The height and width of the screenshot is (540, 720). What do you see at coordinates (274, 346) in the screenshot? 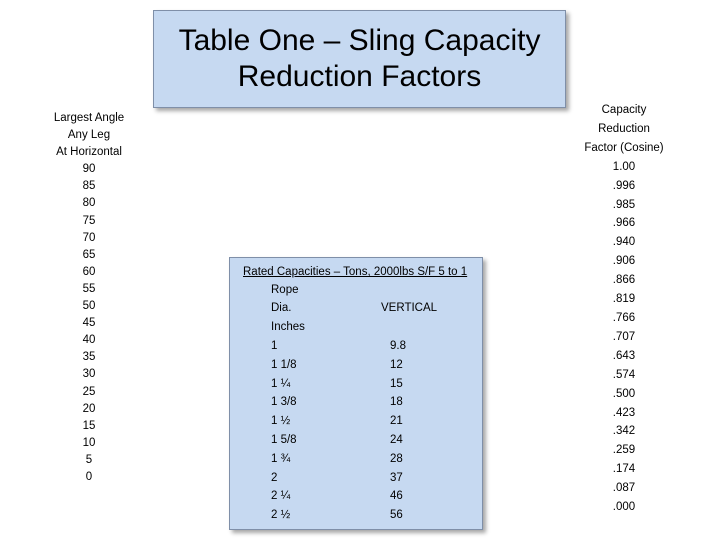
I see `rope-diameter: 1` at bounding box center [274, 346].